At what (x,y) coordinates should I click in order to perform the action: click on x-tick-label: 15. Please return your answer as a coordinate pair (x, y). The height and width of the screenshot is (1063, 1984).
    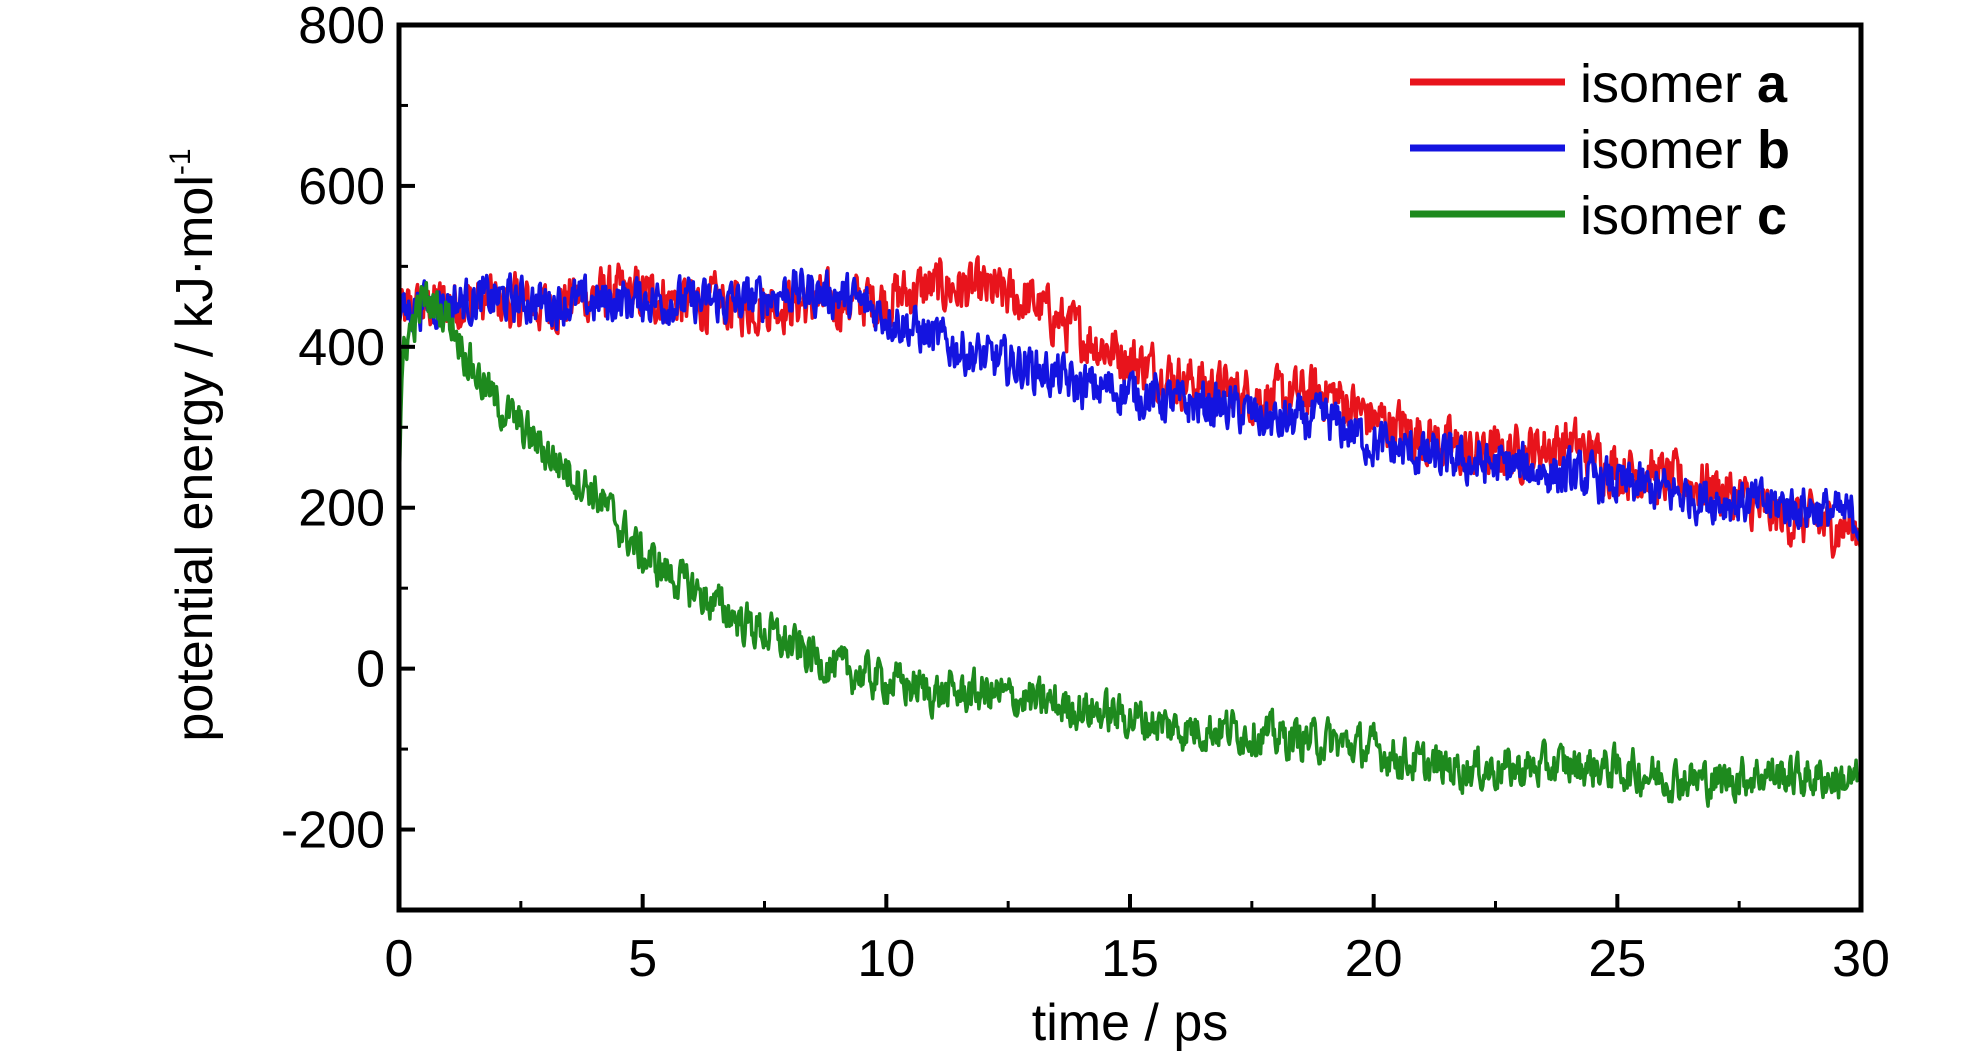
    Looking at the image, I should click on (1130, 959).